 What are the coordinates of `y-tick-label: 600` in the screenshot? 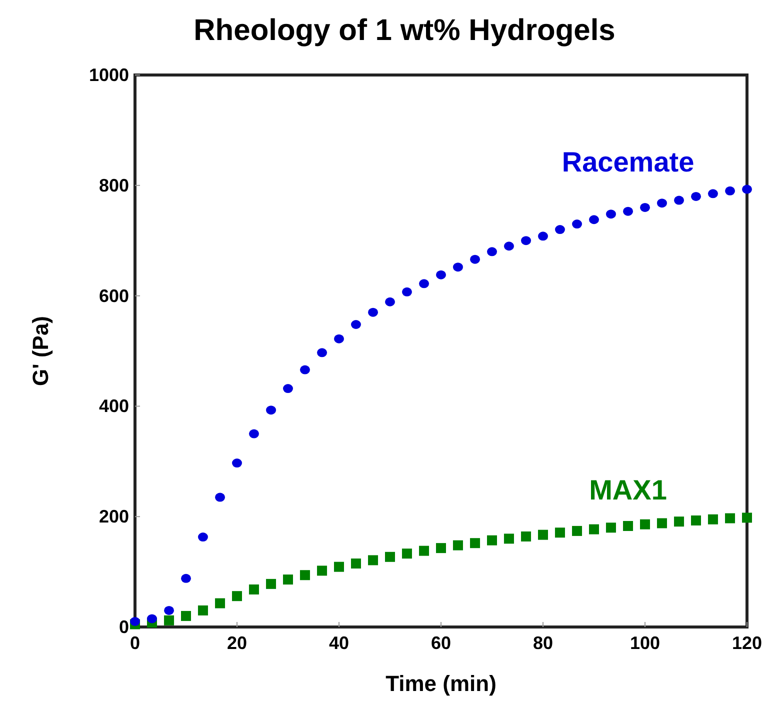 It's located at (113, 296).